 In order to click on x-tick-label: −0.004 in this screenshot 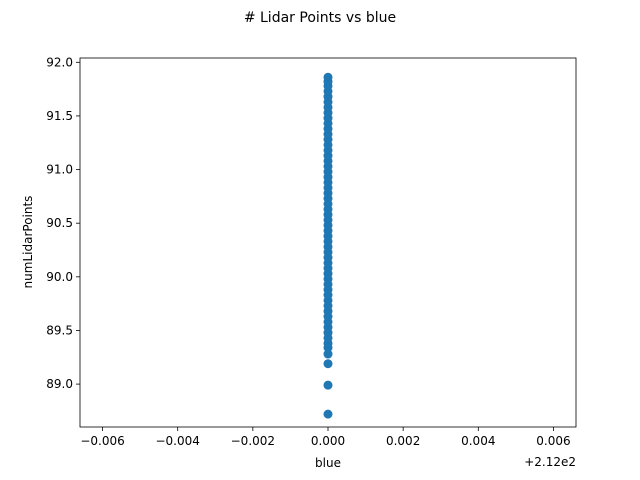, I will do `click(177, 441)`.